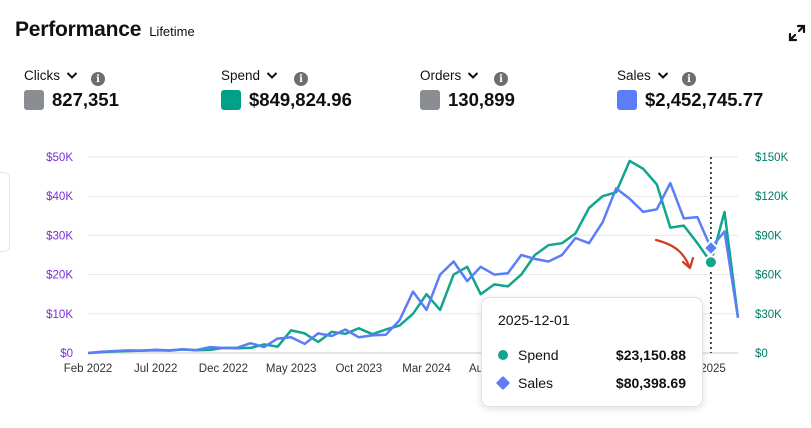 This screenshot has width=811, height=428. What do you see at coordinates (426, 369) in the screenshot?
I see `x-tick-label: Mar 2024` at bounding box center [426, 369].